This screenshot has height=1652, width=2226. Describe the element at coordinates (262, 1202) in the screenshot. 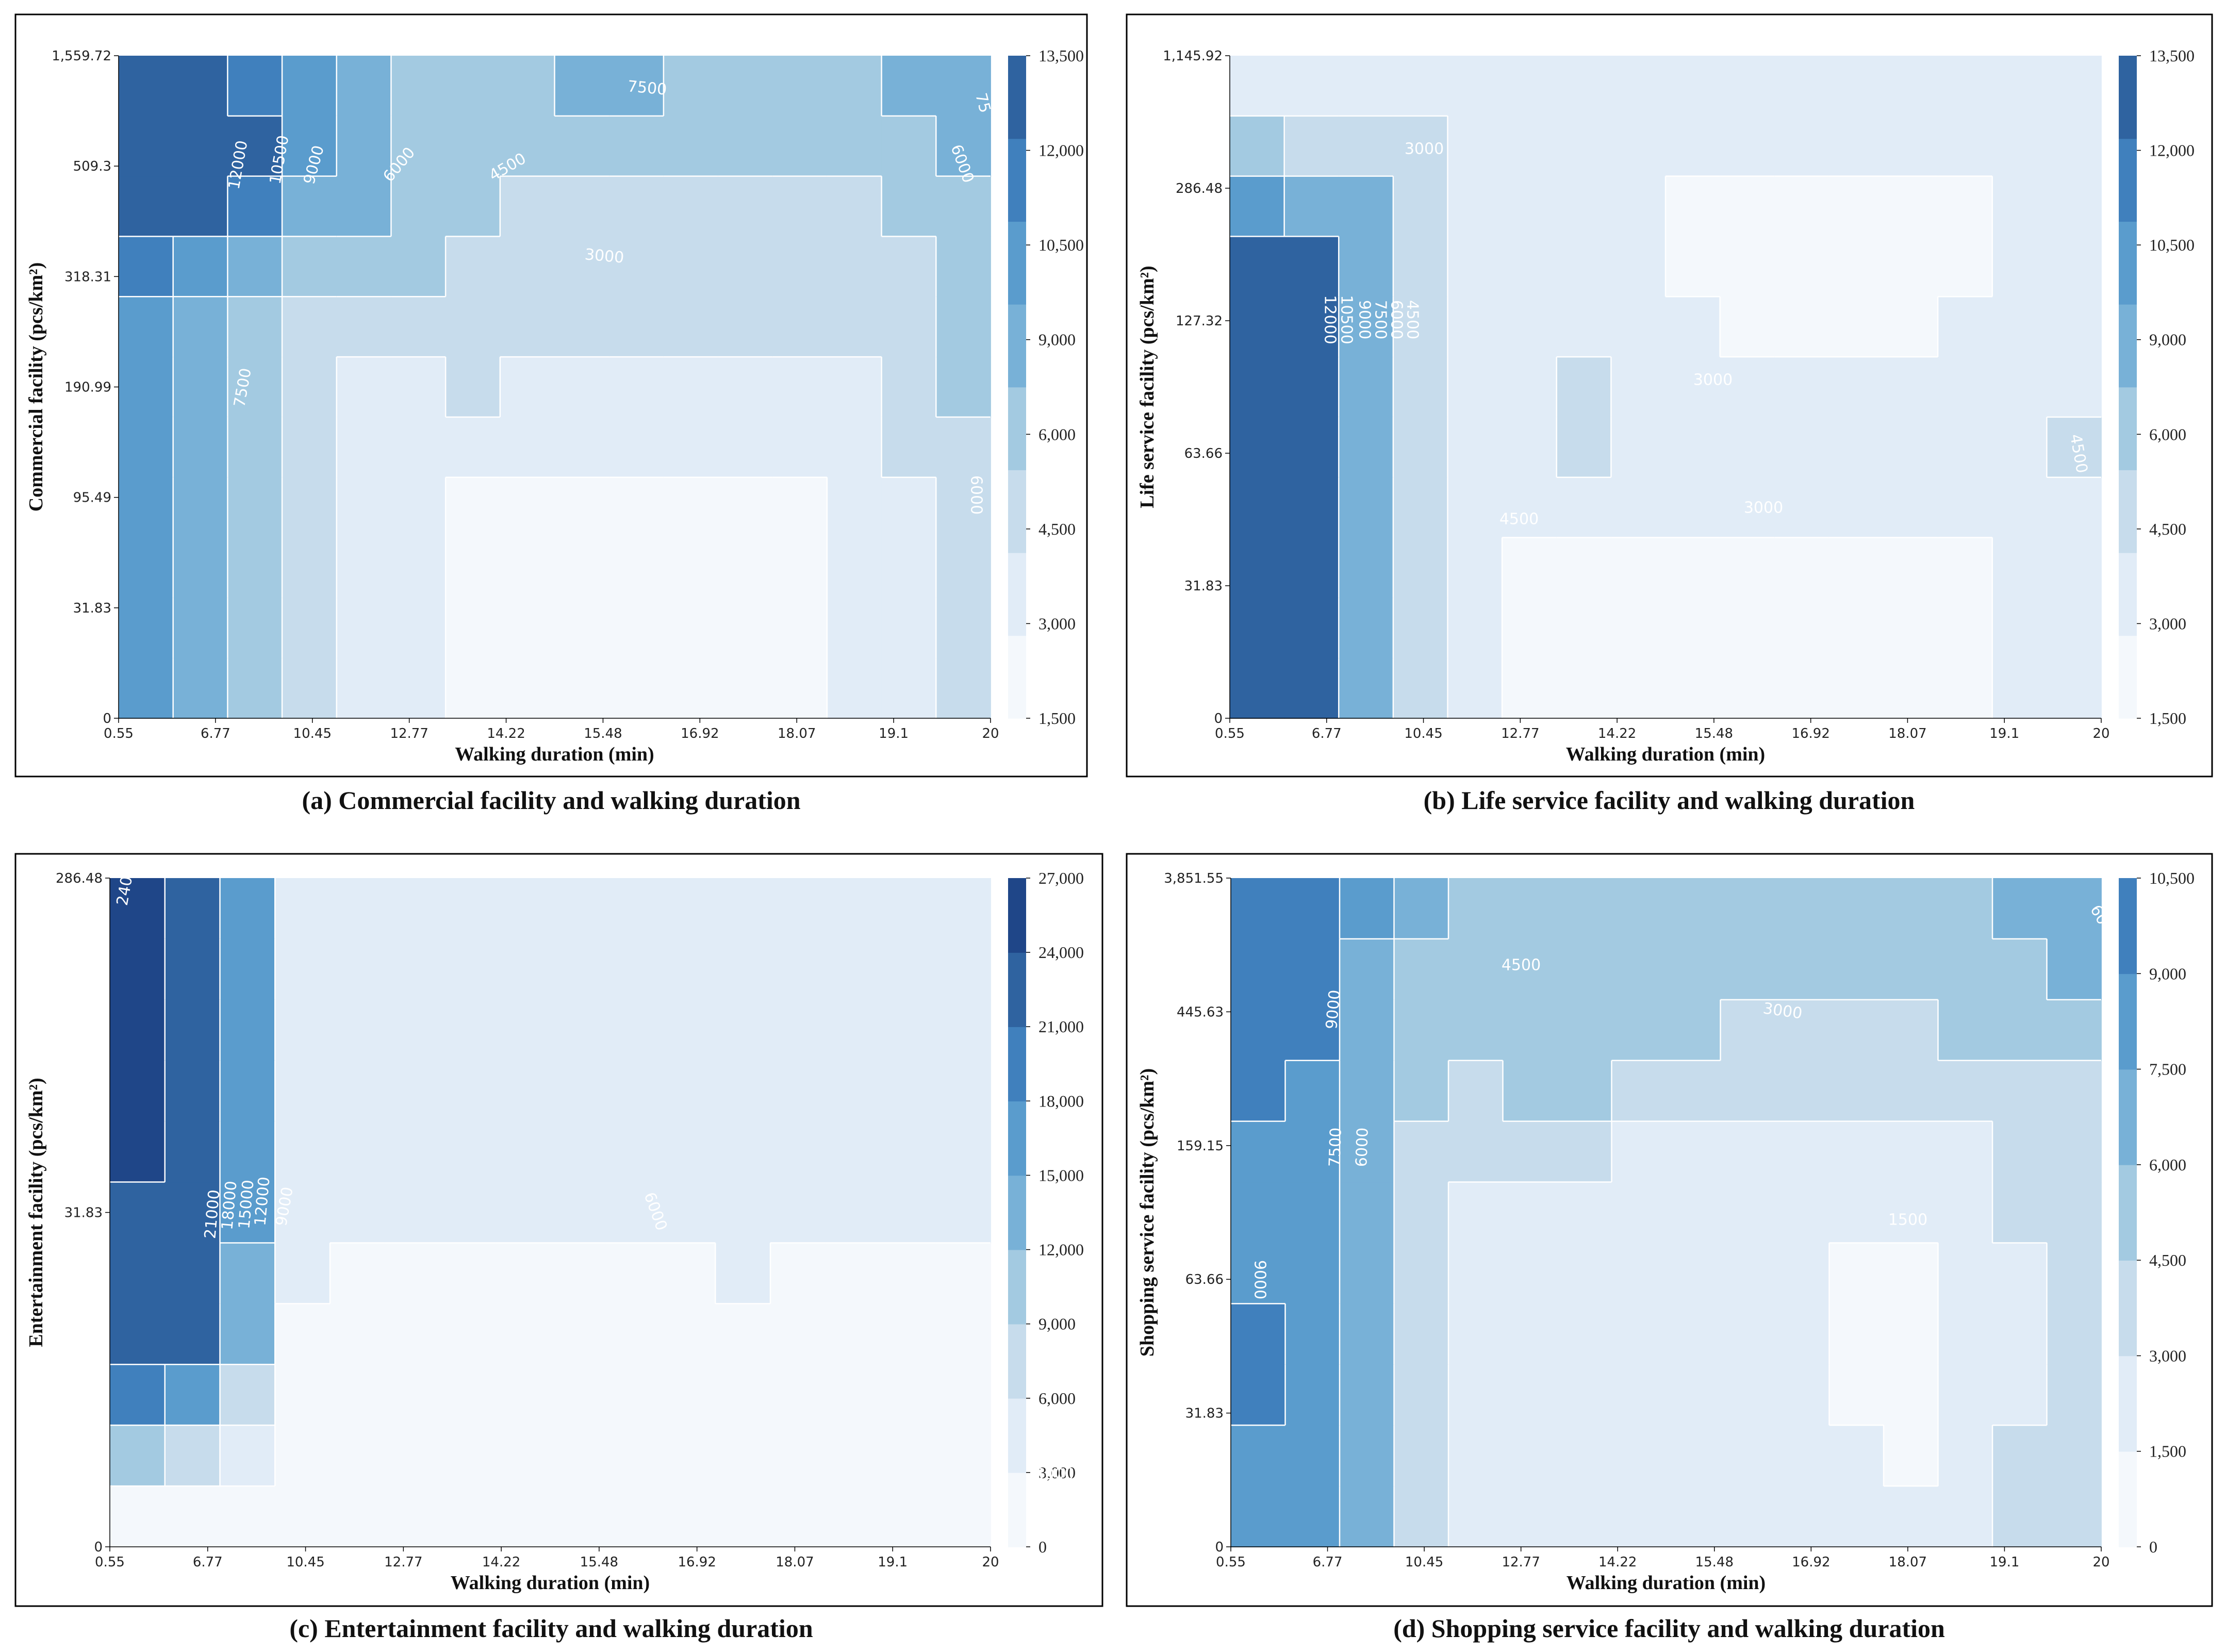

I see `contour-label: 12000` at that location.